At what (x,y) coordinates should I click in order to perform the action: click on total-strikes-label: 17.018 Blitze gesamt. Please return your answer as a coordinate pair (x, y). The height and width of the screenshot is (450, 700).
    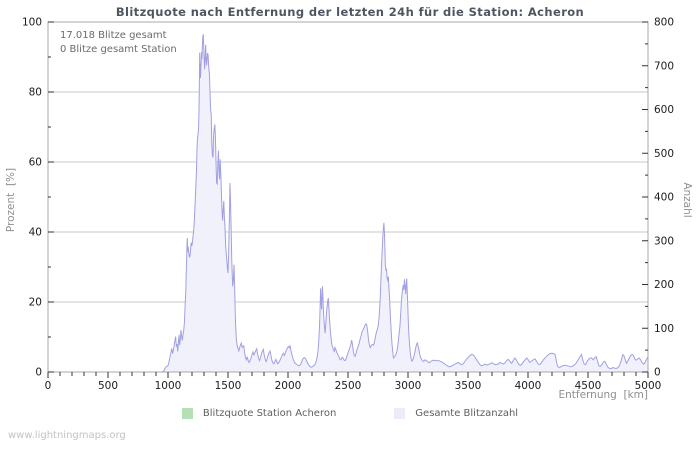
    Looking at the image, I should click on (113, 35).